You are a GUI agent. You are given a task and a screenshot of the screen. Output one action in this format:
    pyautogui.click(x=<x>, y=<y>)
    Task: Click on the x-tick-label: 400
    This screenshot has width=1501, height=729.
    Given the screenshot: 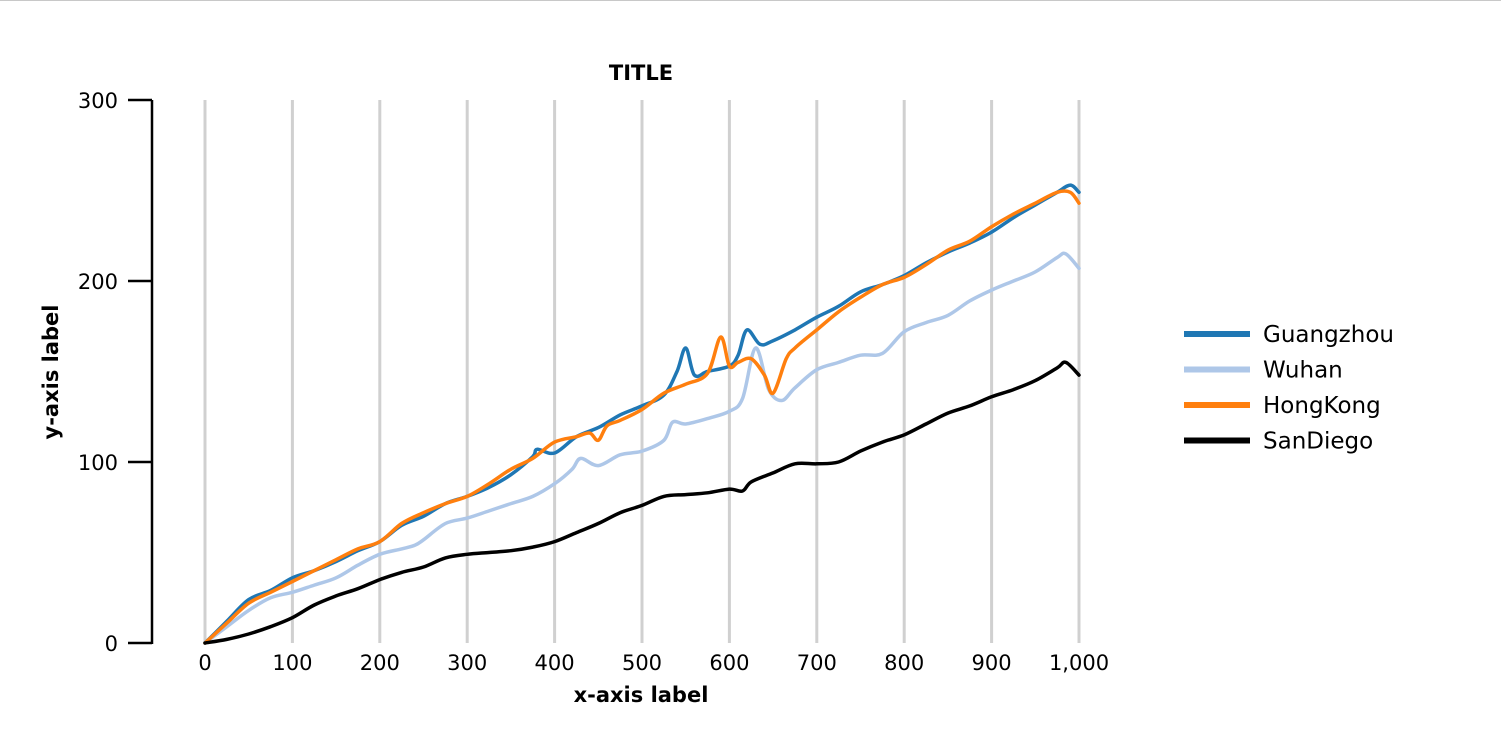 What is the action you would take?
    pyautogui.click(x=555, y=663)
    